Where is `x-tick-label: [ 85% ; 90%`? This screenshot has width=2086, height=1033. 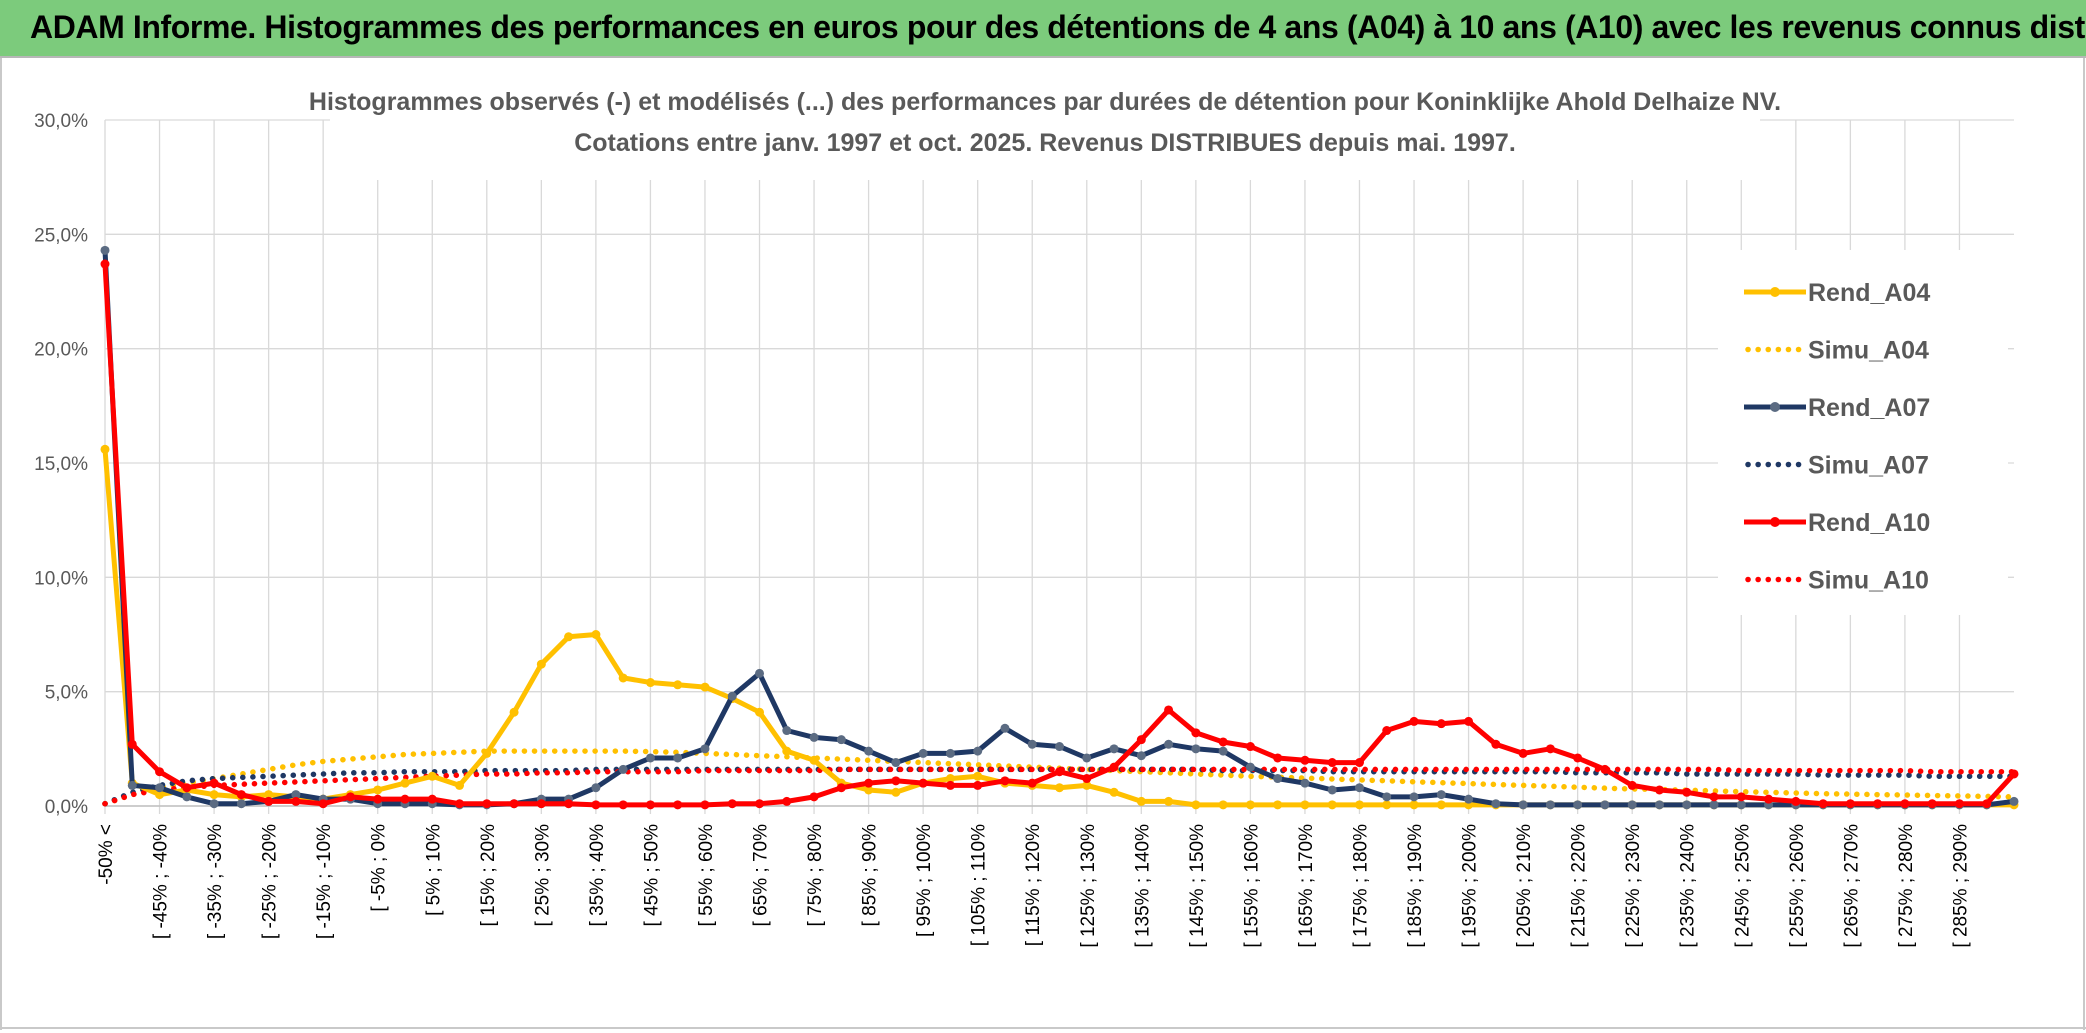 x-tick-label: [ 85% ; 90% is located at coordinates (870, 875).